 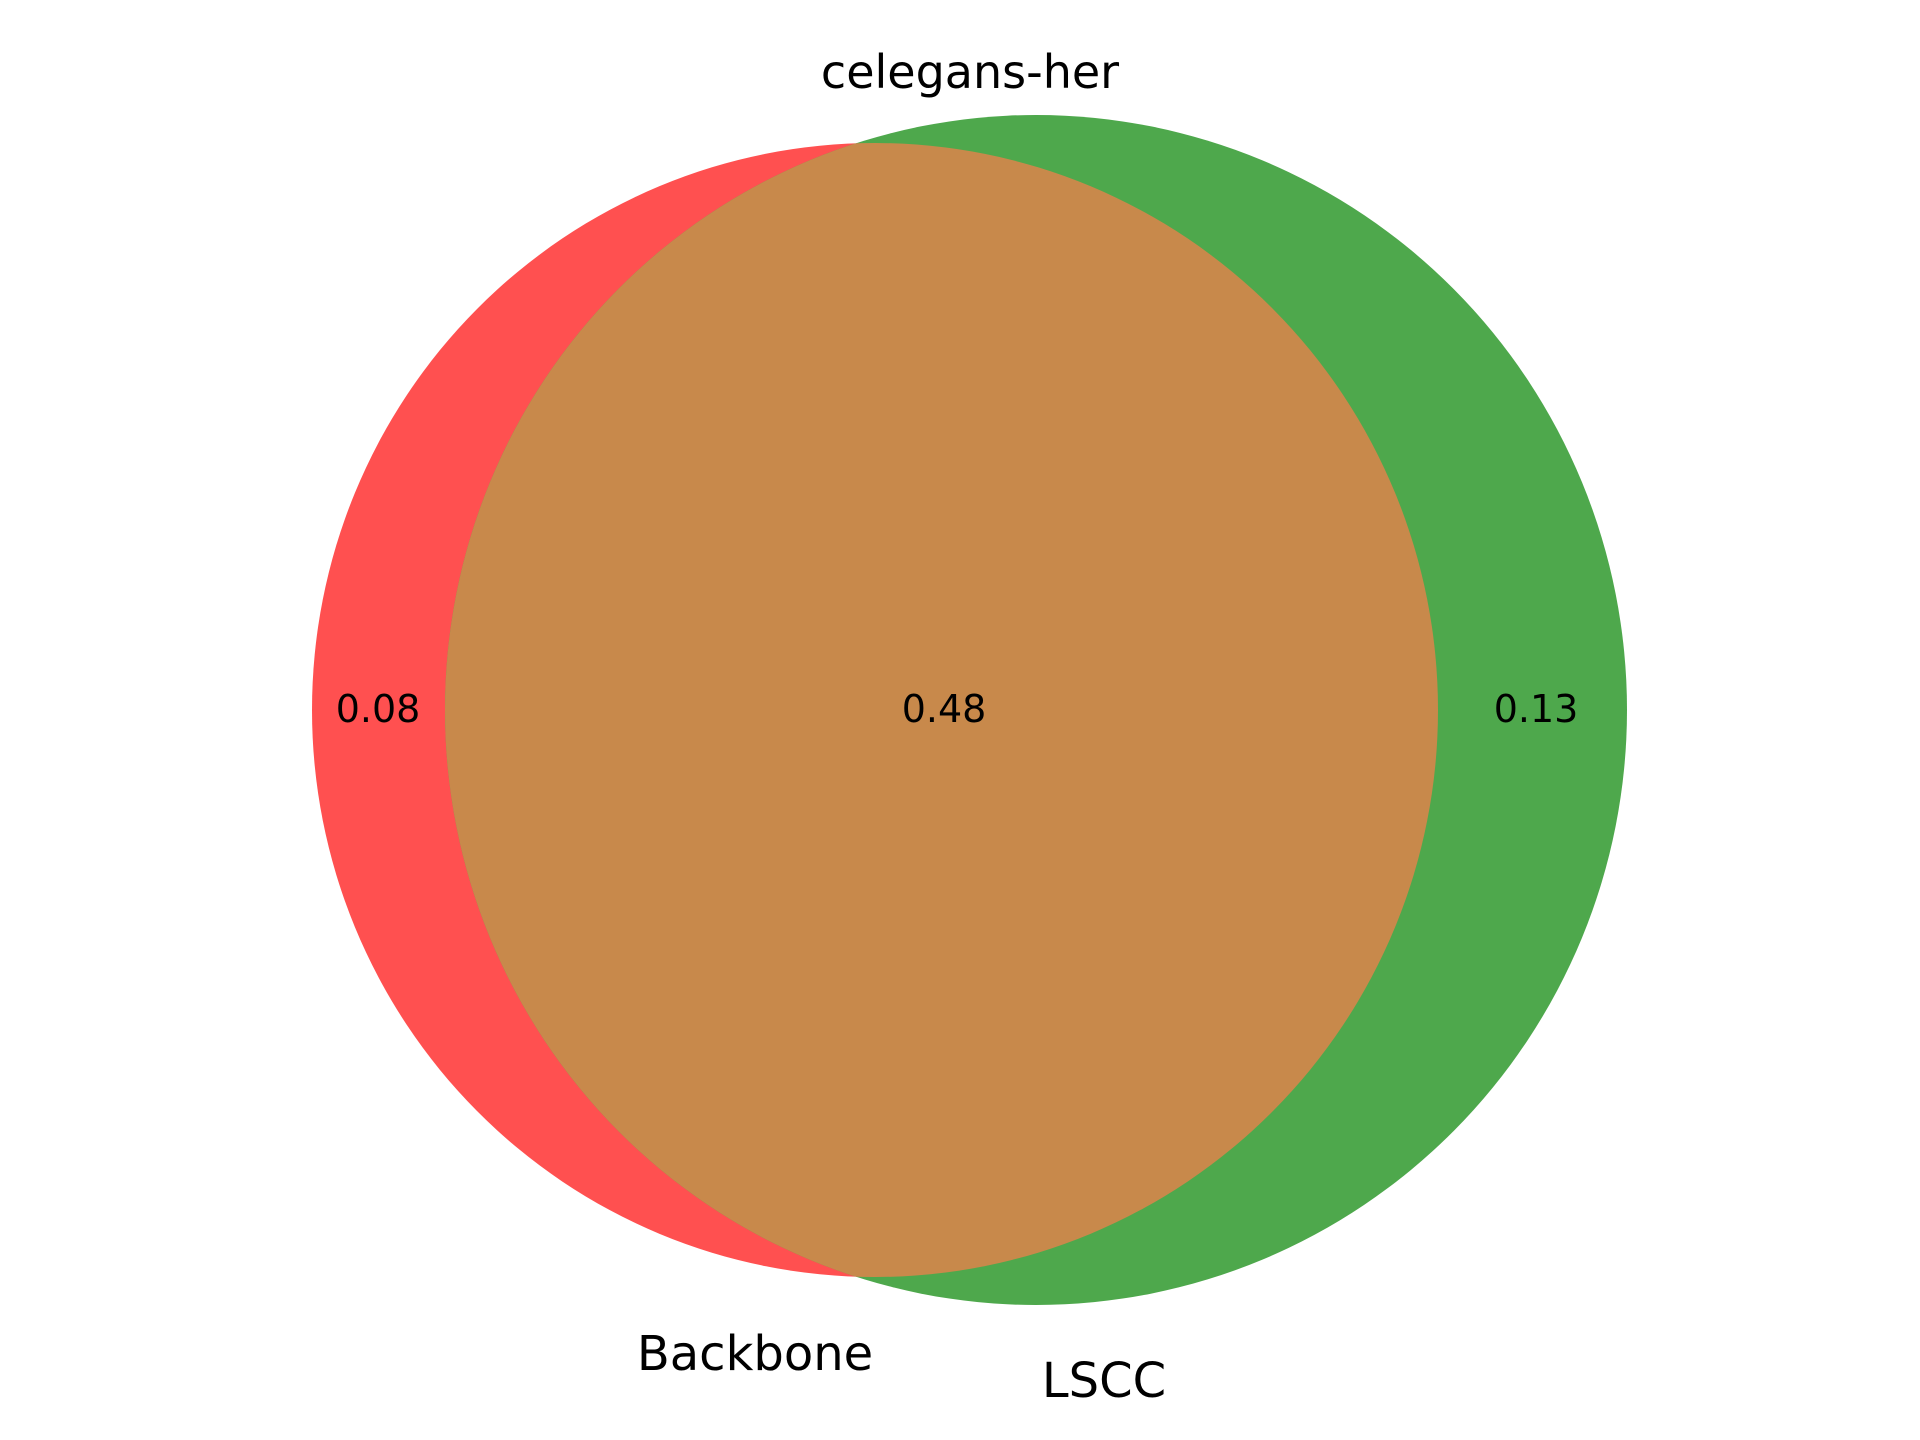 I want to click on set-label-backbone: Backbone, so click(x=755, y=1354).